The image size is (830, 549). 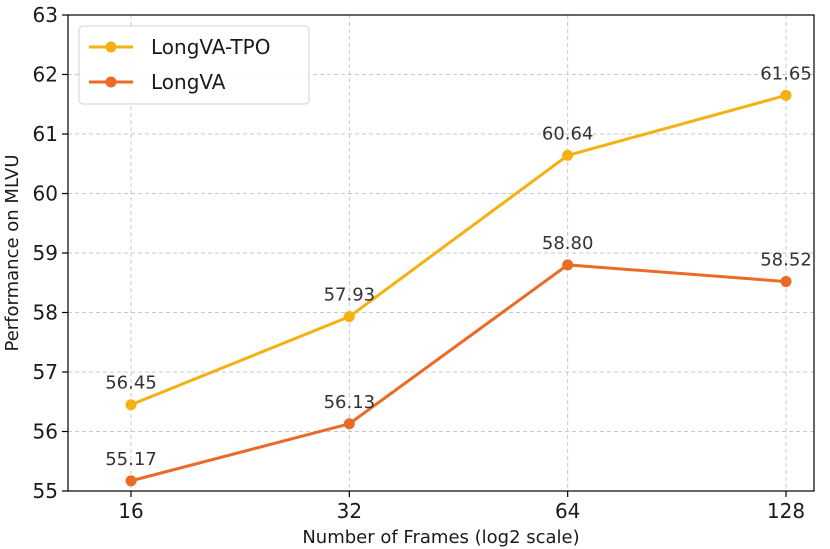 What do you see at coordinates (45, 134) in the screenshot?
I see `y-tick-label: 61` at bounding box center [45, 134].